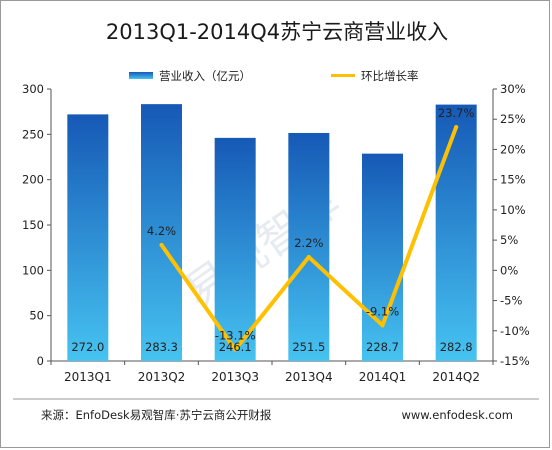  I want to click on chart-legend: 营业收入（亿元） 环比增长率, so click(274, 76).